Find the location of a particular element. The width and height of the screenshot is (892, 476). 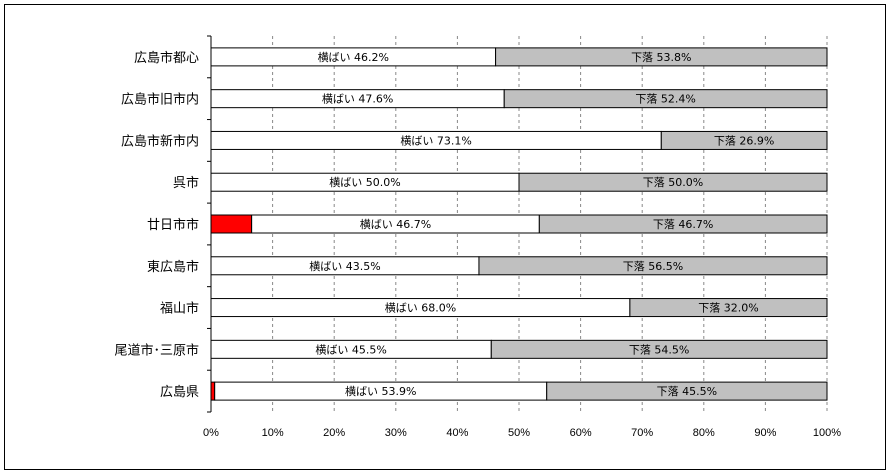

x-tick-label: 70% is located at coordinates (642, 433).